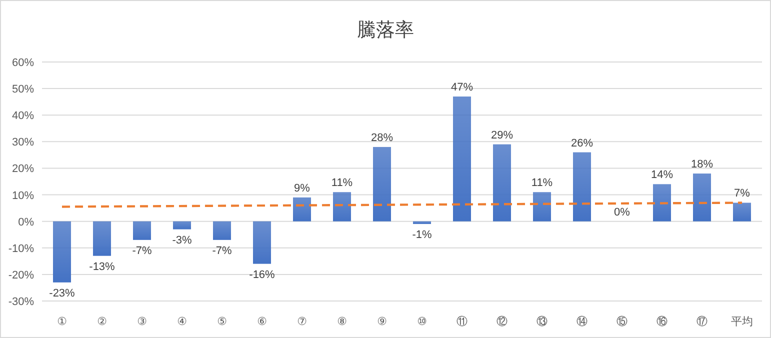 The height and width of the screenshot is (338, 771). Describe the element at coordinates (182, 240) in the screenshot. I see `data-label: -3%` at that location.